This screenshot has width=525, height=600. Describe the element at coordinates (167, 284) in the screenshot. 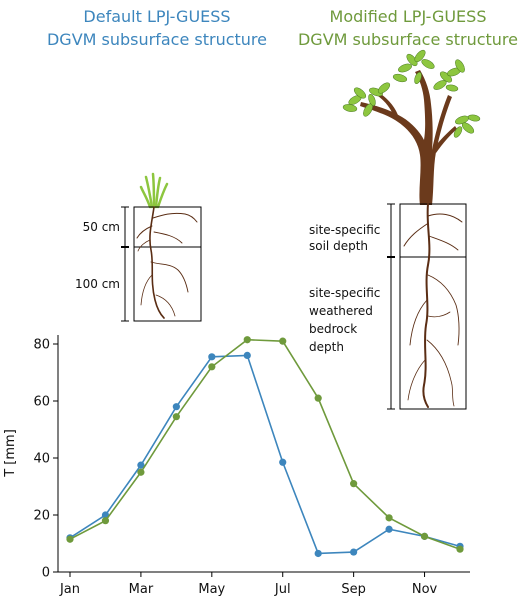

I see `default-bedrock-box` at that location.